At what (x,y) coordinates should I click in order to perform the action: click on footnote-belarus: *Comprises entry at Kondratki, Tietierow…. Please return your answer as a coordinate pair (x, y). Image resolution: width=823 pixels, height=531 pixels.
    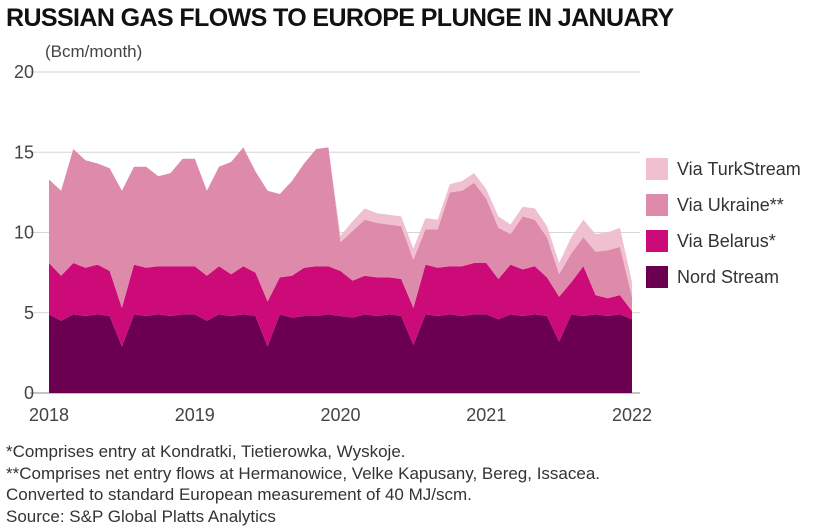
    Looking at the image, I should click on (206, 451).